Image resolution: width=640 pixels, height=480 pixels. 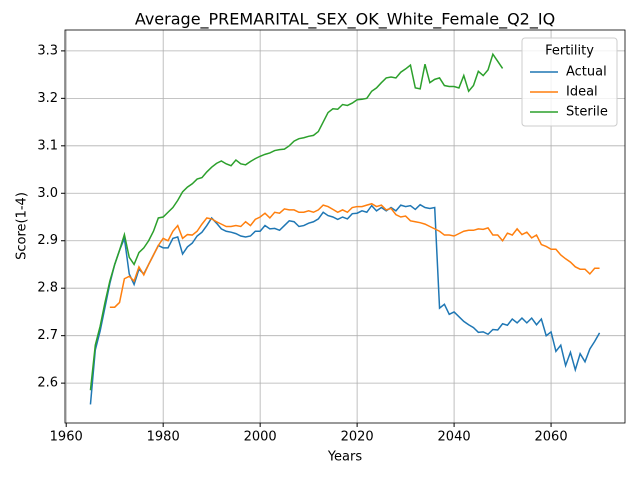 I want to click on y-tick-label: 3.2, so click(x=47, y=98).